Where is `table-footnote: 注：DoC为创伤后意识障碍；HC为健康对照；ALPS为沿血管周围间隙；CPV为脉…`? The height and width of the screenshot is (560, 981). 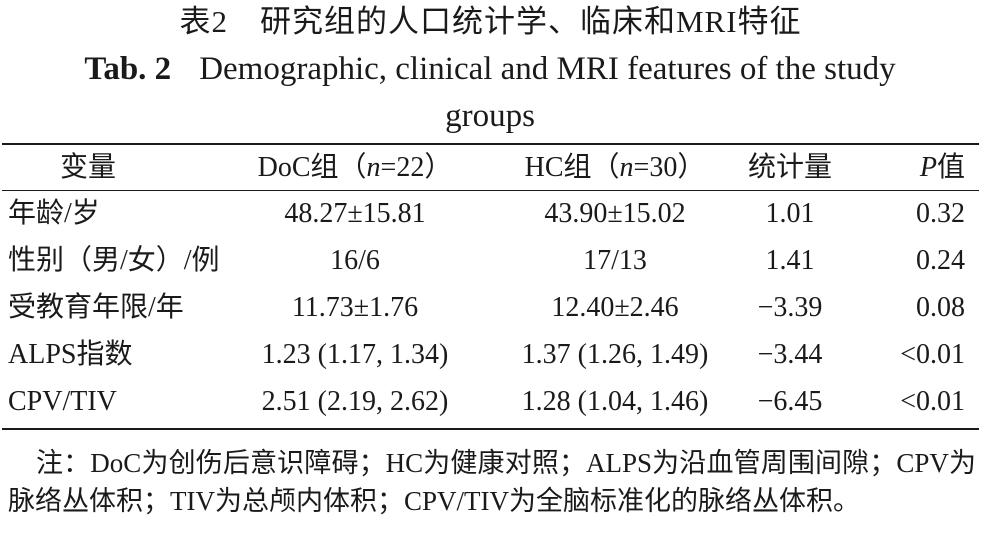 table-footnote: 注：DoC为创伤后意识障碍；HC为健康对照；ALPS为沿血管周围间隙；CPV为脉… is located at coordinates (492, 482).